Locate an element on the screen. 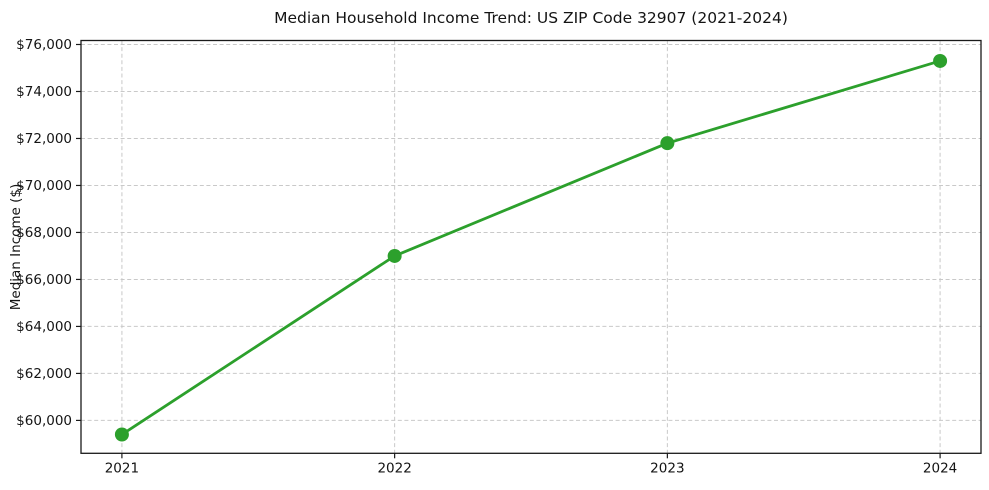  y-tick-label: $70,000 is located at coordinates (44, 186).